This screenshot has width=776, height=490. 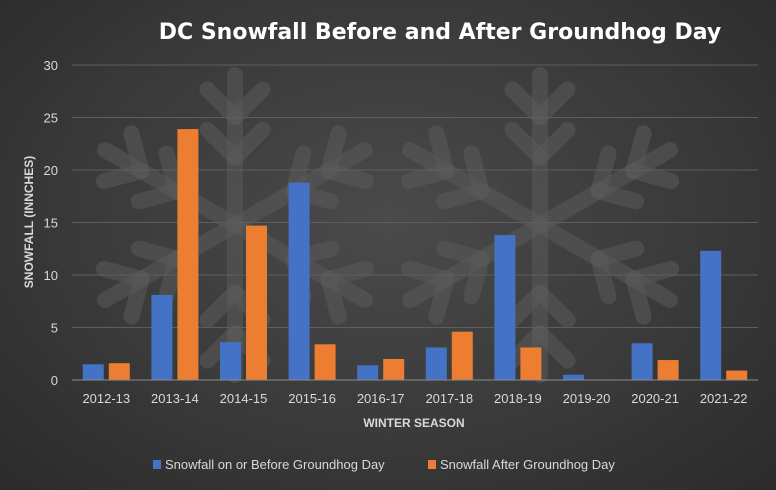 What do you see at coordinates (106, 398) in the screenshot?
I see `x-tick-label: 2012-13` at bounding box center [106, 398].